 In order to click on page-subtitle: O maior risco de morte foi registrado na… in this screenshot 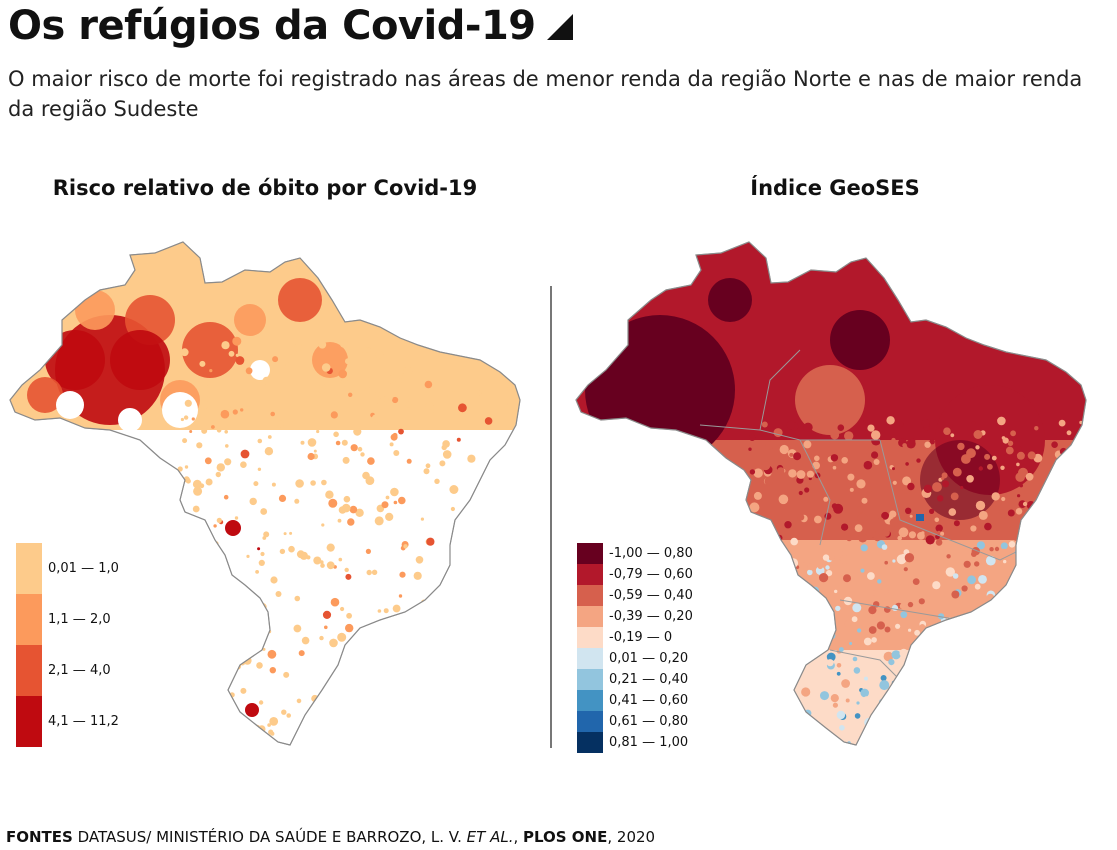, I will do `click(545, 94)`.